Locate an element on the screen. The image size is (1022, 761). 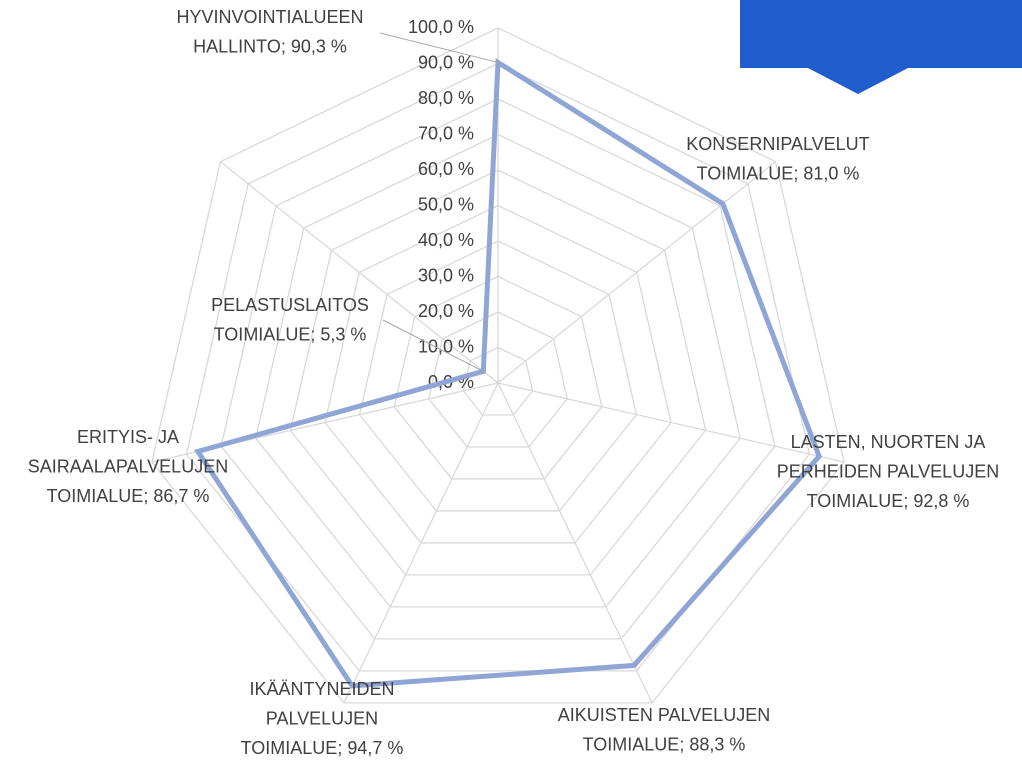
data-label: SAIRAALAPALVELUJEN is located at coordinates (128, 466).